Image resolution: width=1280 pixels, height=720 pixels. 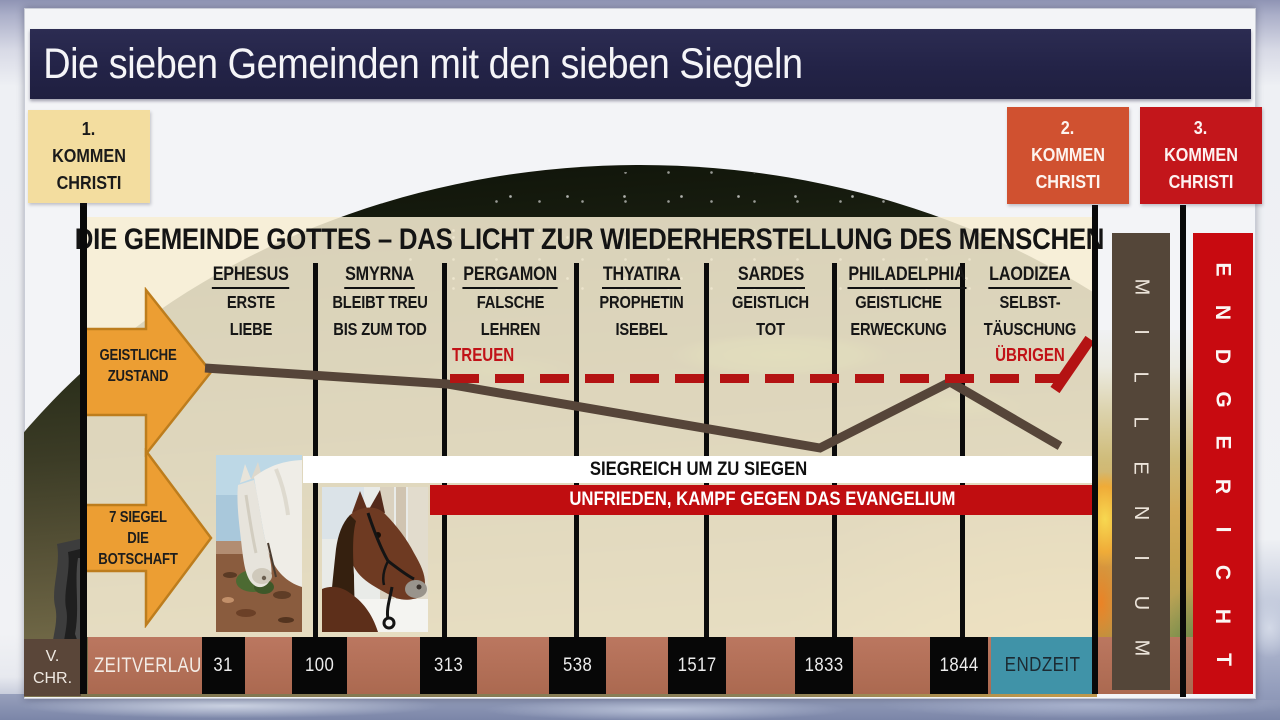 I want to click on sky-clouds-right, so click(x=1267, y=620).